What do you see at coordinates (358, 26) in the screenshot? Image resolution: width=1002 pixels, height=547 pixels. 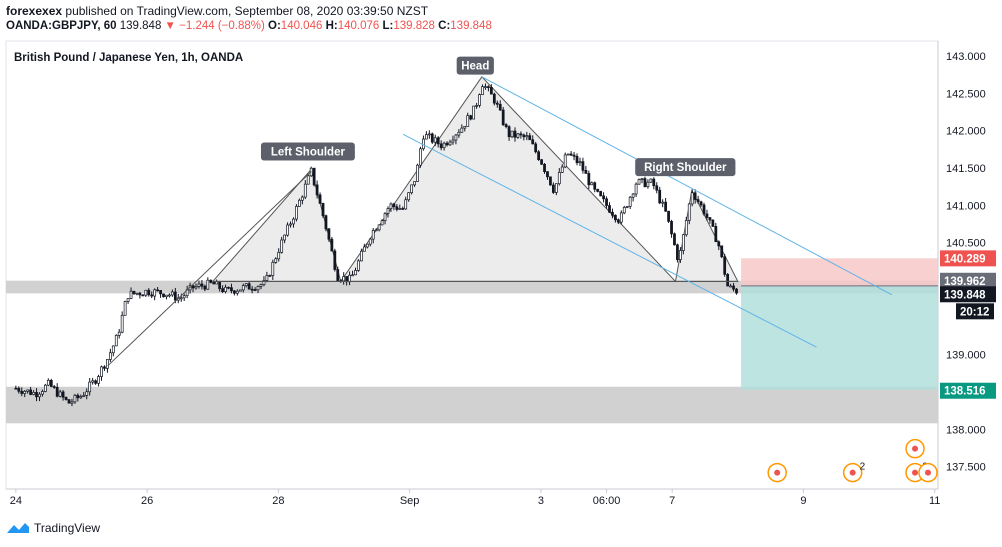 I see `high-value: 140.076` at bounding box center [358, 26].